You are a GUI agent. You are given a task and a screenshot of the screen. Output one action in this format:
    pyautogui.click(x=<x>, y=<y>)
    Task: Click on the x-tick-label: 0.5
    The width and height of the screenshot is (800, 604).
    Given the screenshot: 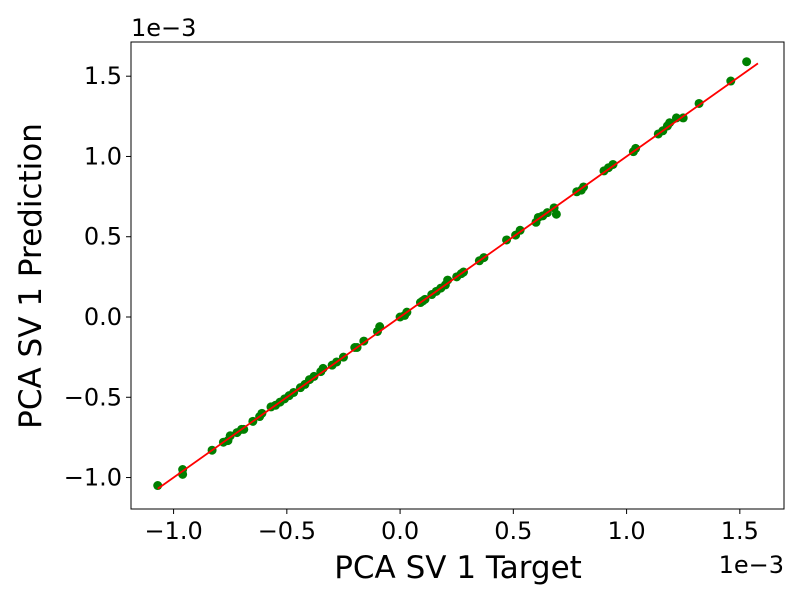 What is the action you would take?
    pyautogui.click(x=513, y=531)
    